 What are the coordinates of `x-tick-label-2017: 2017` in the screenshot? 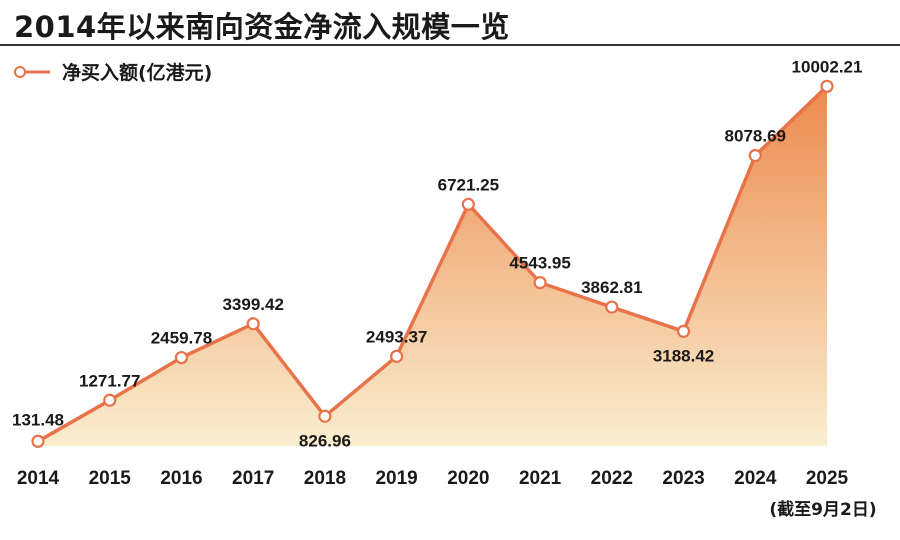 It's located at (253, 478).